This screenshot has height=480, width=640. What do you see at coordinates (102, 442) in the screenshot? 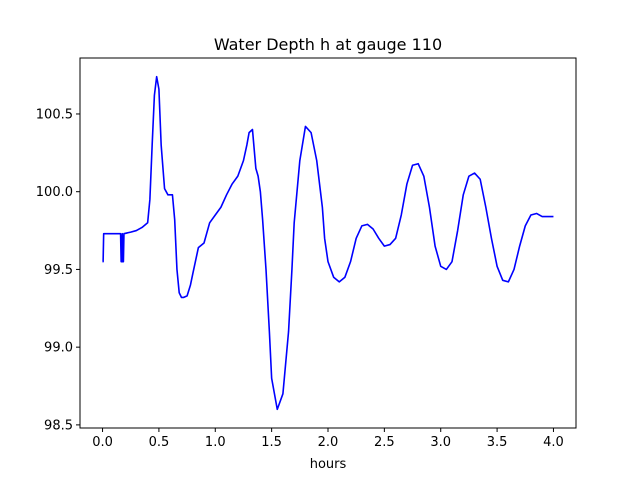
I see `x-tick-label: 0.0` at bounding box center [102, 442].